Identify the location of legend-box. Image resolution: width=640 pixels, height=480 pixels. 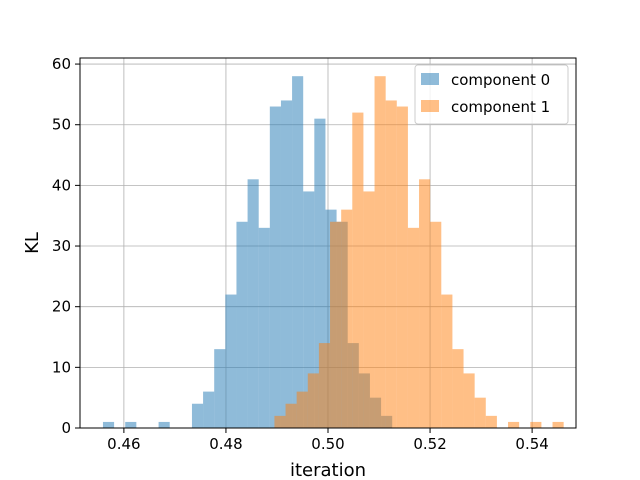
(491, 94).